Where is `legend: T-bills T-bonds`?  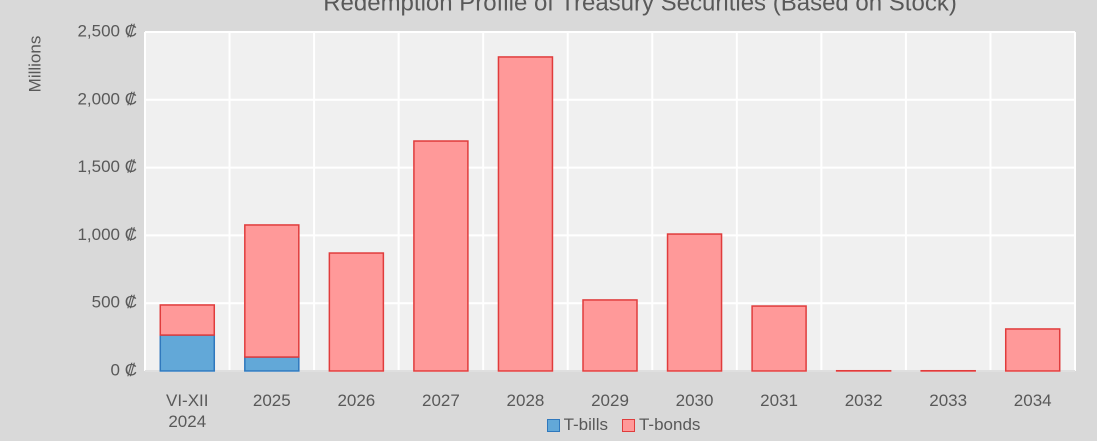 legend: T-bills T-bonds is located at coordinates (548, 425).